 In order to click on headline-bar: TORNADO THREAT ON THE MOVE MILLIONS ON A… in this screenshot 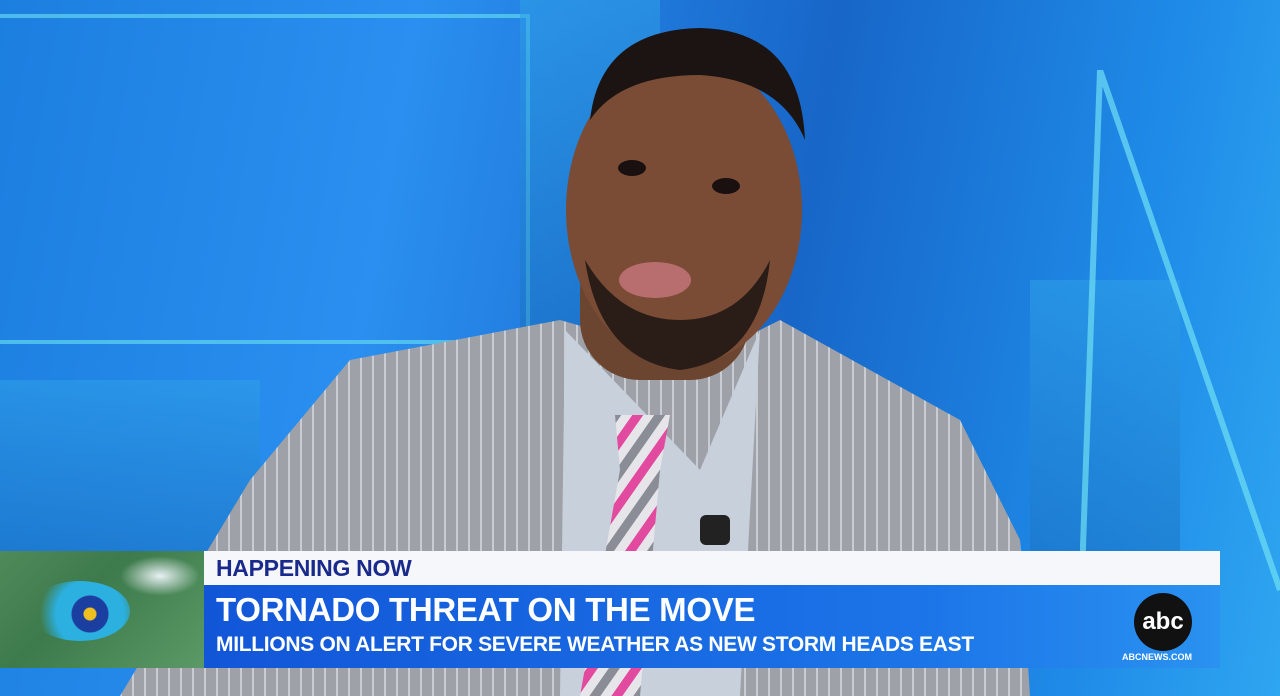, I will do `click(712, 626)`.